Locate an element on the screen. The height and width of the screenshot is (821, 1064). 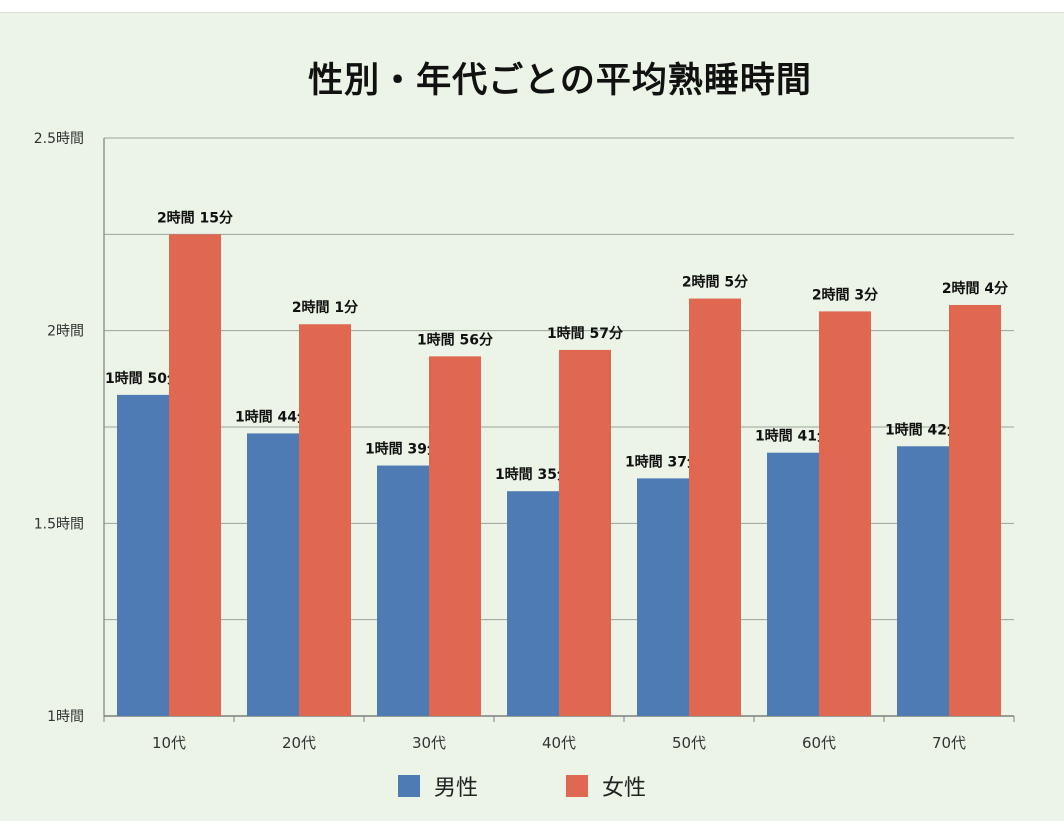
x-tick-label: 70代 is located at coordinates (949, 743).